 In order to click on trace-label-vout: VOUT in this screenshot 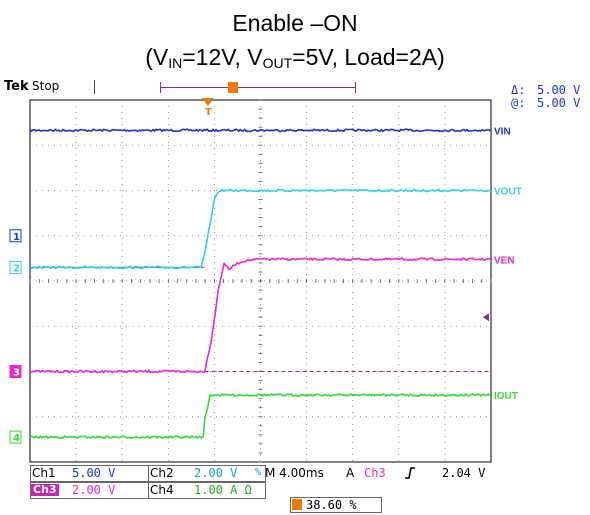, I will do `click(508, 192)`.